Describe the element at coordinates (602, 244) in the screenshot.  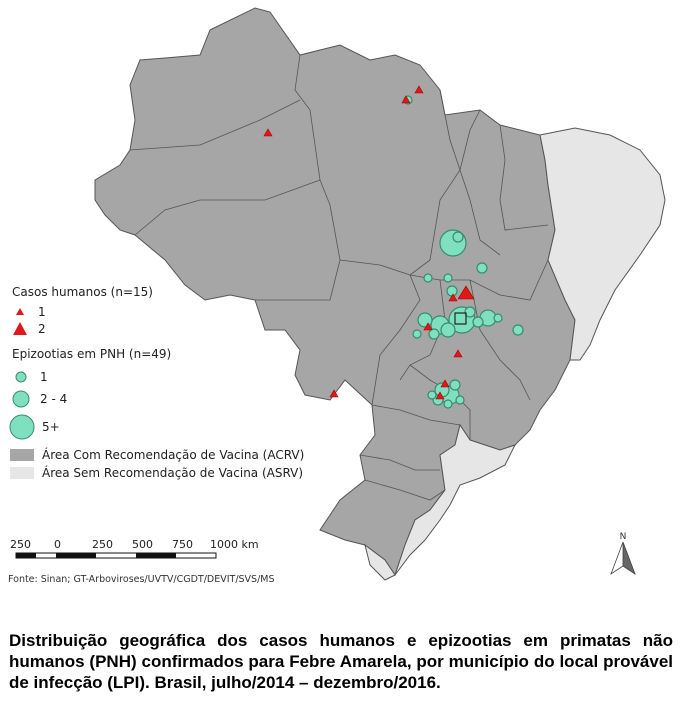
I see `asrv-area-northeast` at that location.